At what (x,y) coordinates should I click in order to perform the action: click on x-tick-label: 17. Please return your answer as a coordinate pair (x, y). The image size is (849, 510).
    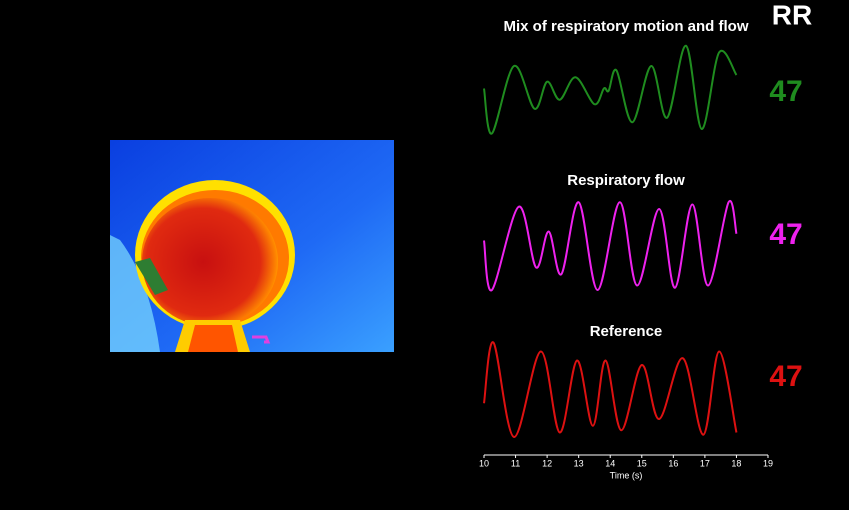
    Looking at the image, I should click on (705, 463).